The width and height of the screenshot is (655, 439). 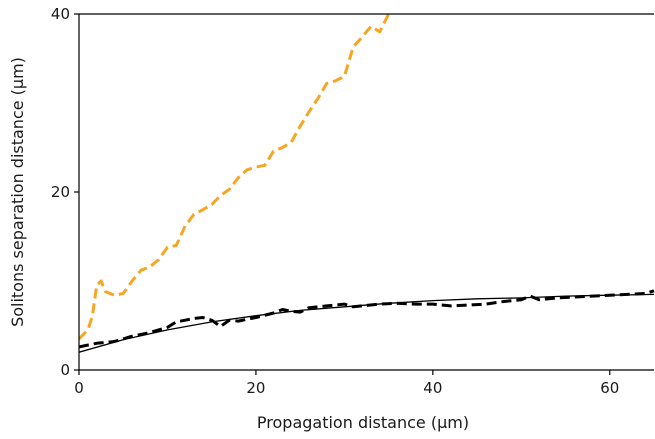 I want to click on x-tick-label: 40, so click(x=432, y=388).